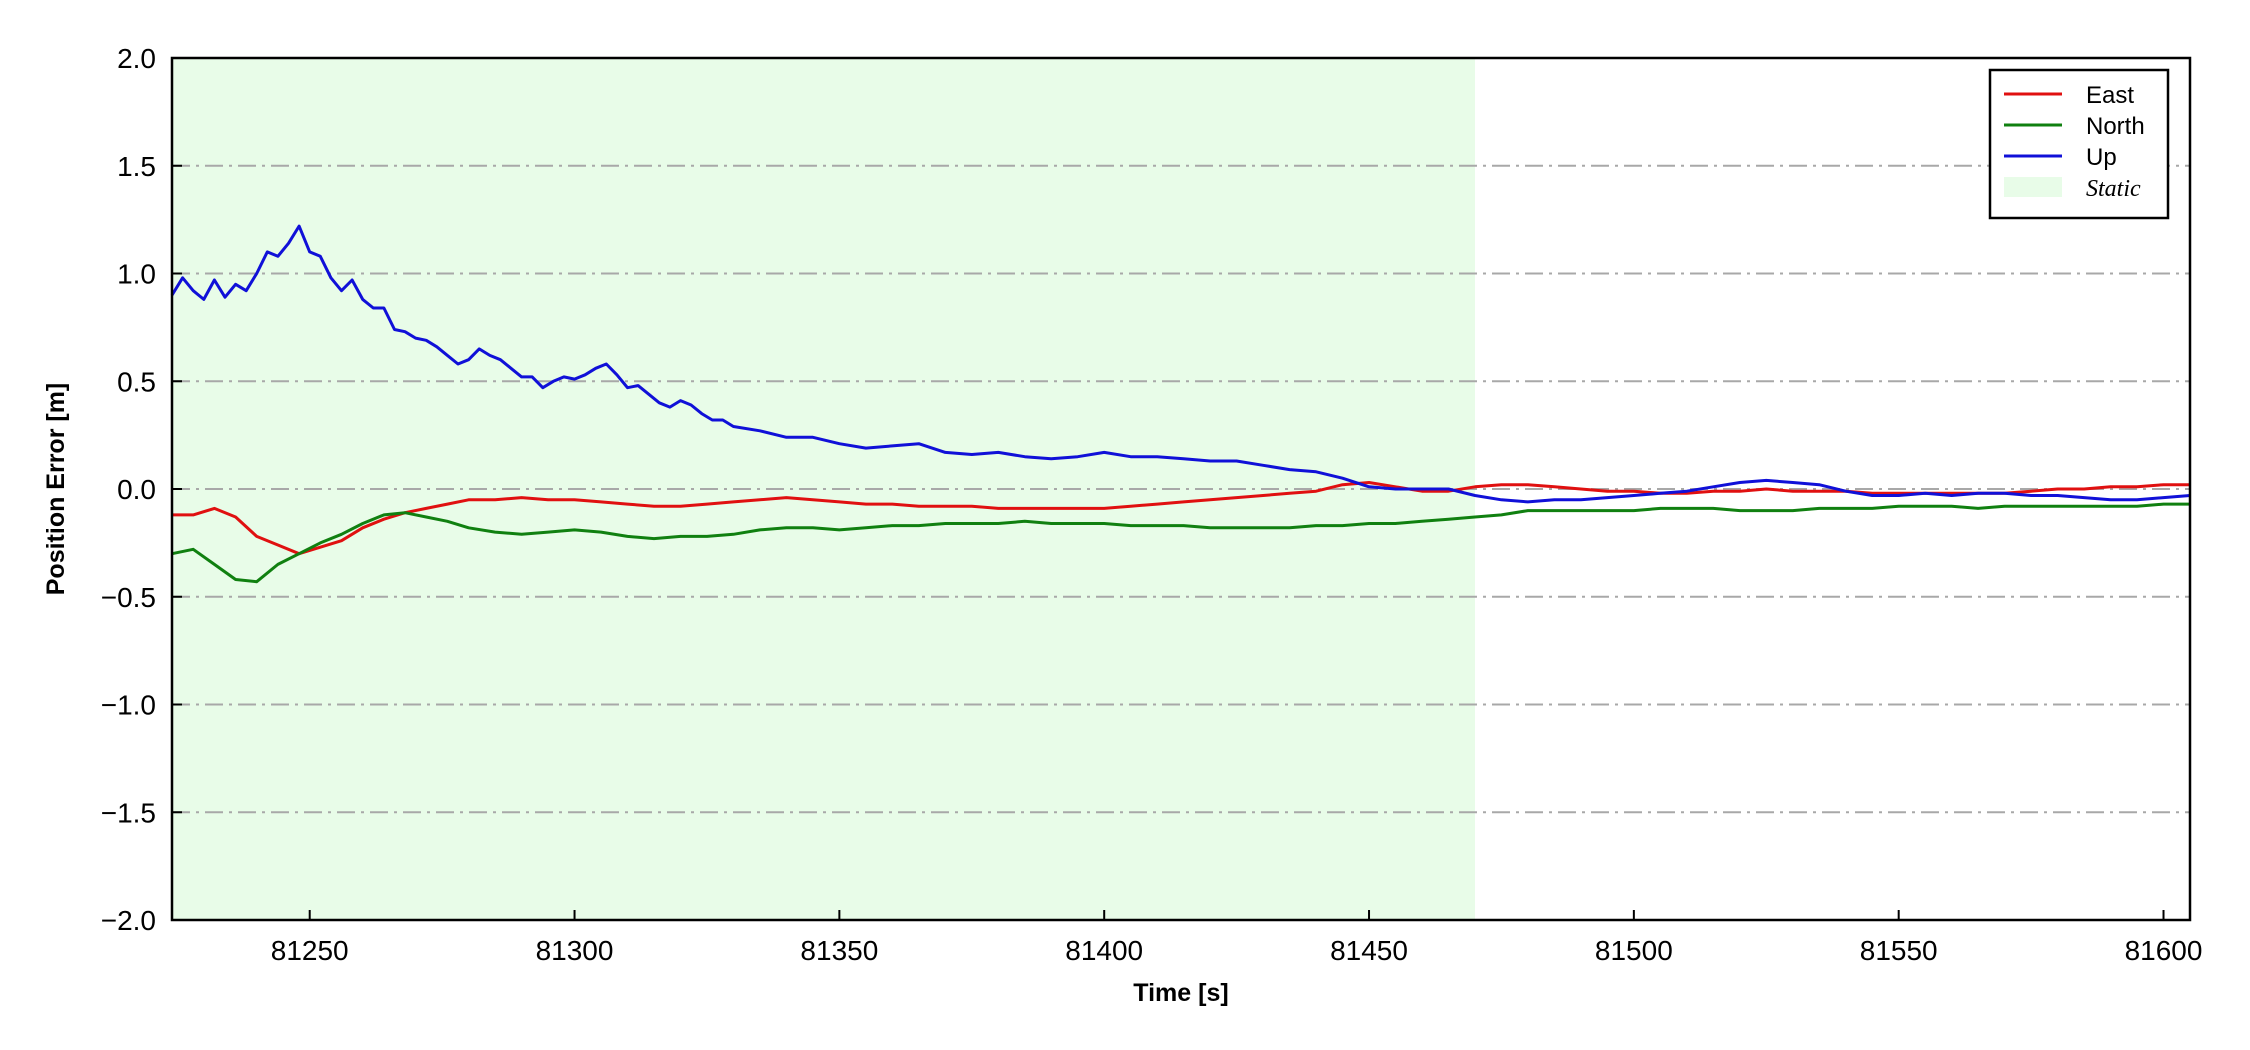 This screenshot has height=1050, width=2250. I want to click on x-tick-label: 81450, so click(1369, 950).